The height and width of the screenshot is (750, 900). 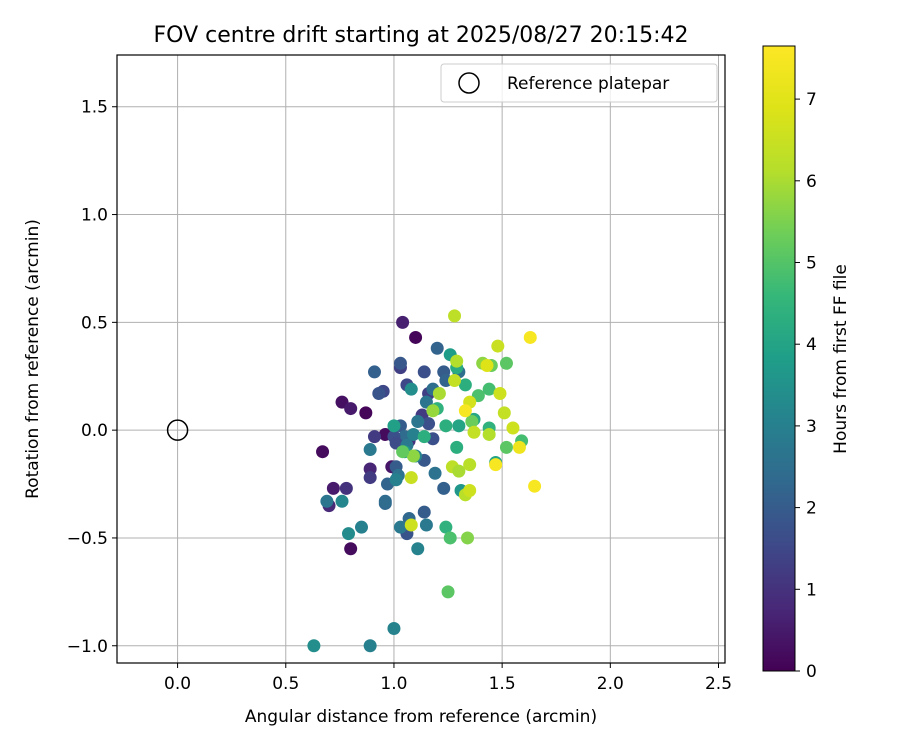 What do you see at coordinates (811, 672) in the screenshot?
I see `colorbar-tick-label: 0` at bounding box center [811, 672].